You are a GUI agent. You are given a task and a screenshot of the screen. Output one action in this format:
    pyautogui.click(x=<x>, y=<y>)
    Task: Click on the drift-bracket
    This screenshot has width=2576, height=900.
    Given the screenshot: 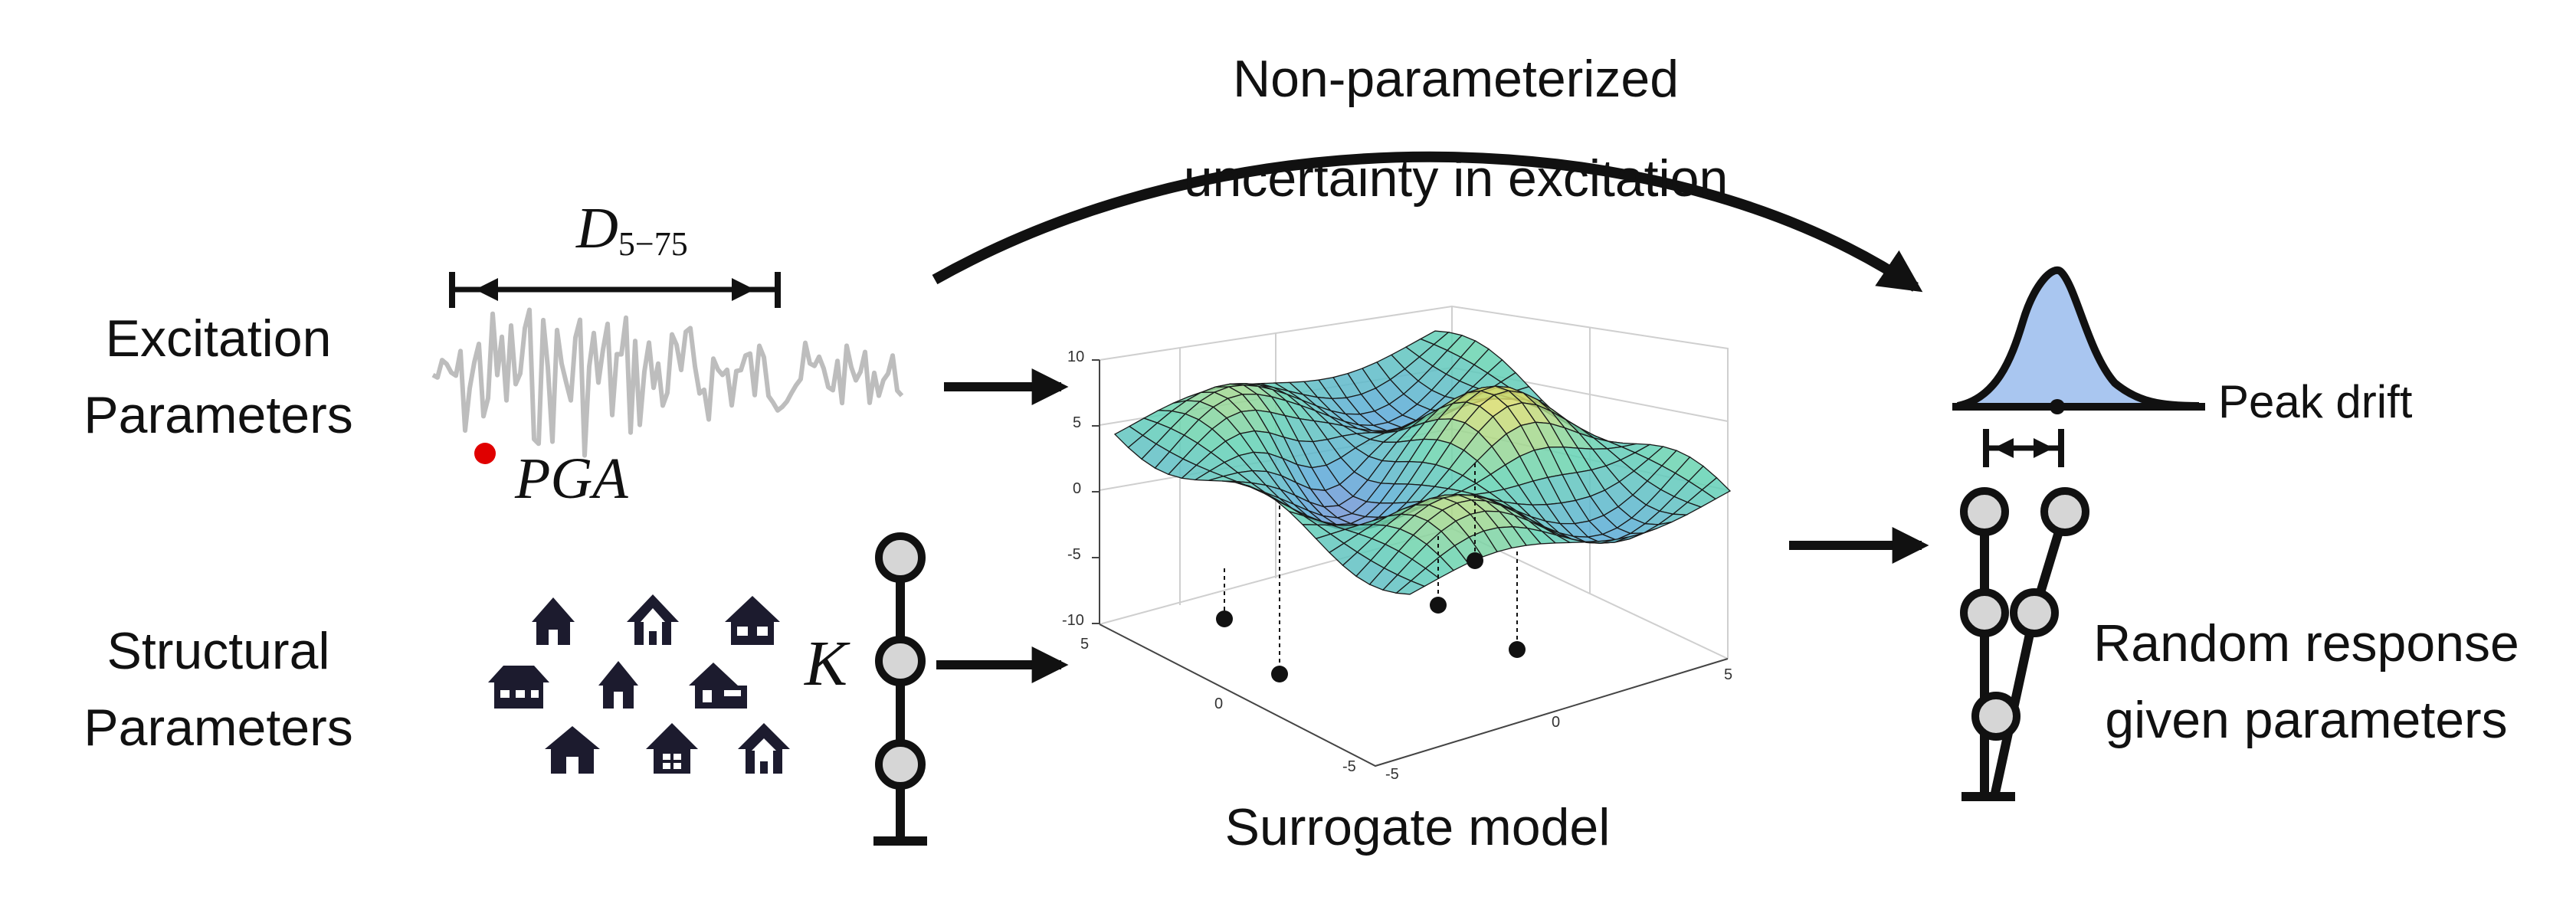 What is the action you would take?
    pyautogui.click(x=2023, y=448)
    